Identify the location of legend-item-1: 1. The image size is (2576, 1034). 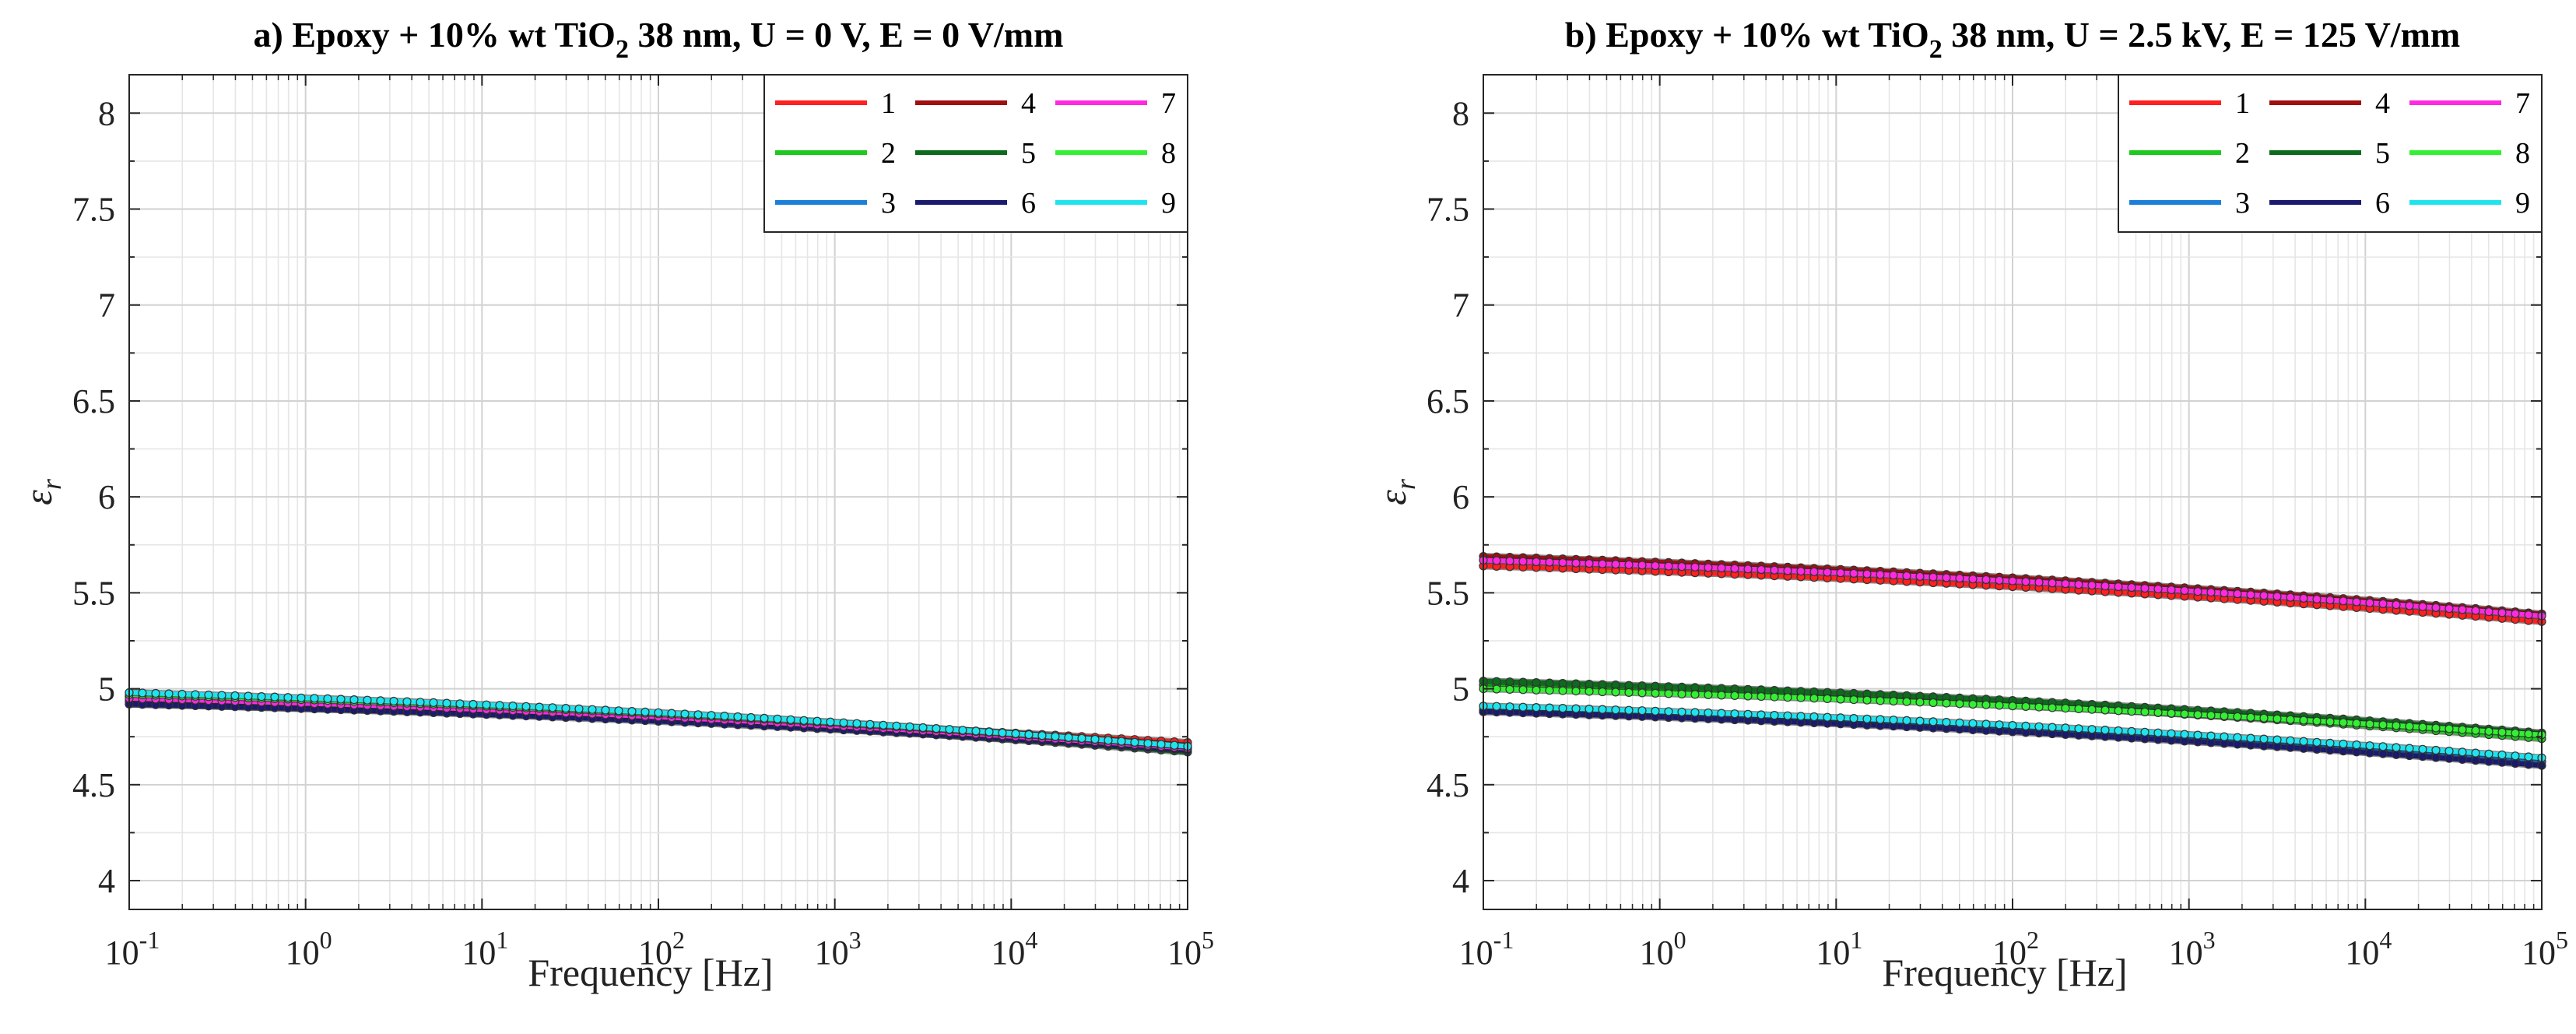
(2190, 104).